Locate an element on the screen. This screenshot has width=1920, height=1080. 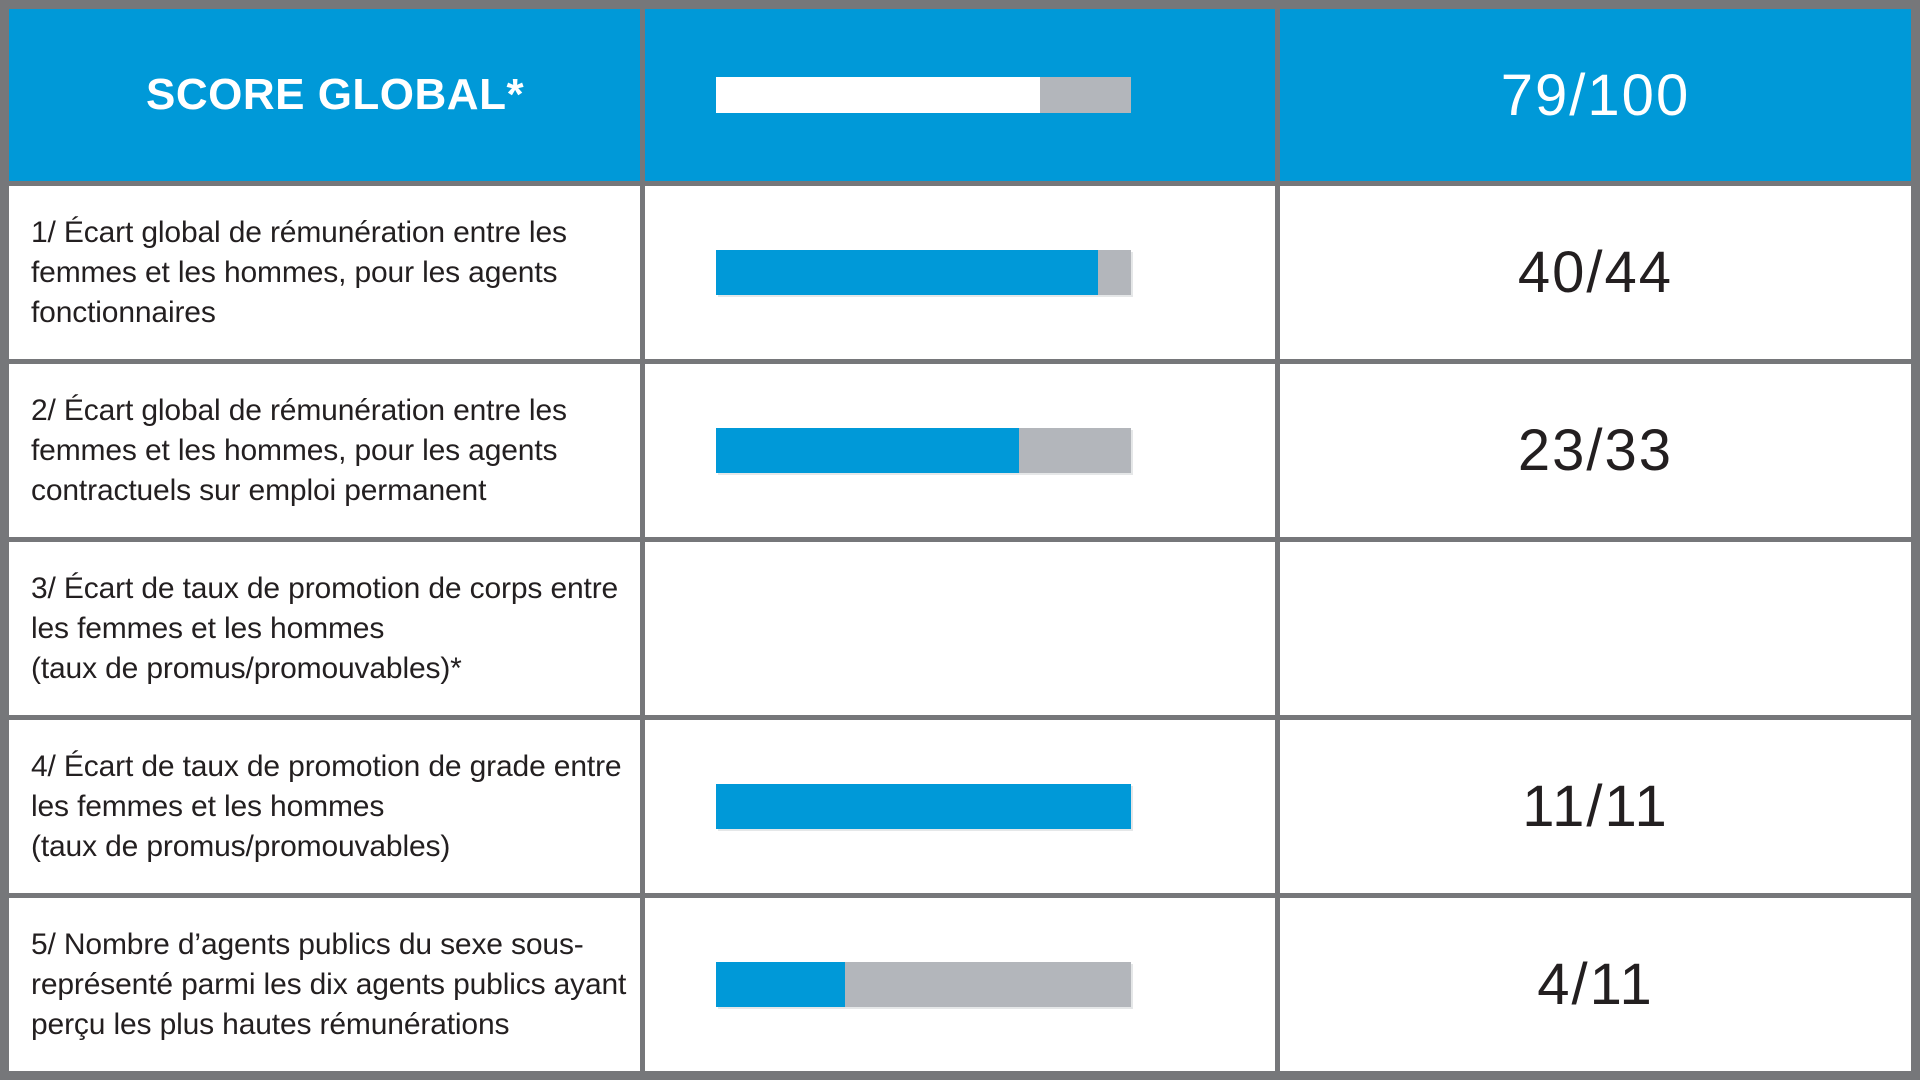
row-2-score-cell: 23/33 is located at coordinates (1595, 450).